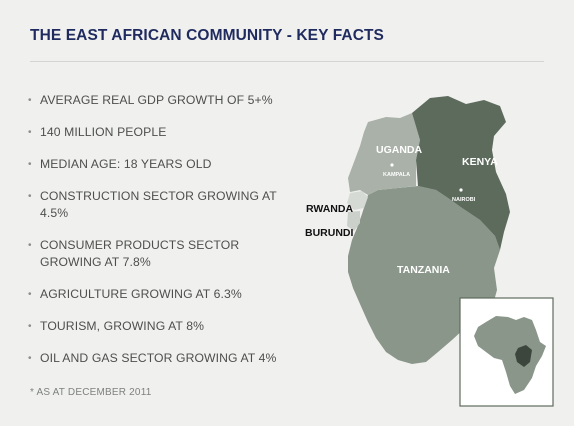 Image resolution: width=574 pixels, height=426 pixels. I want to click on fact-item: CONSUMER PRODUCTS SECTOR GROWING AT 7.8%, so click(153, 254).